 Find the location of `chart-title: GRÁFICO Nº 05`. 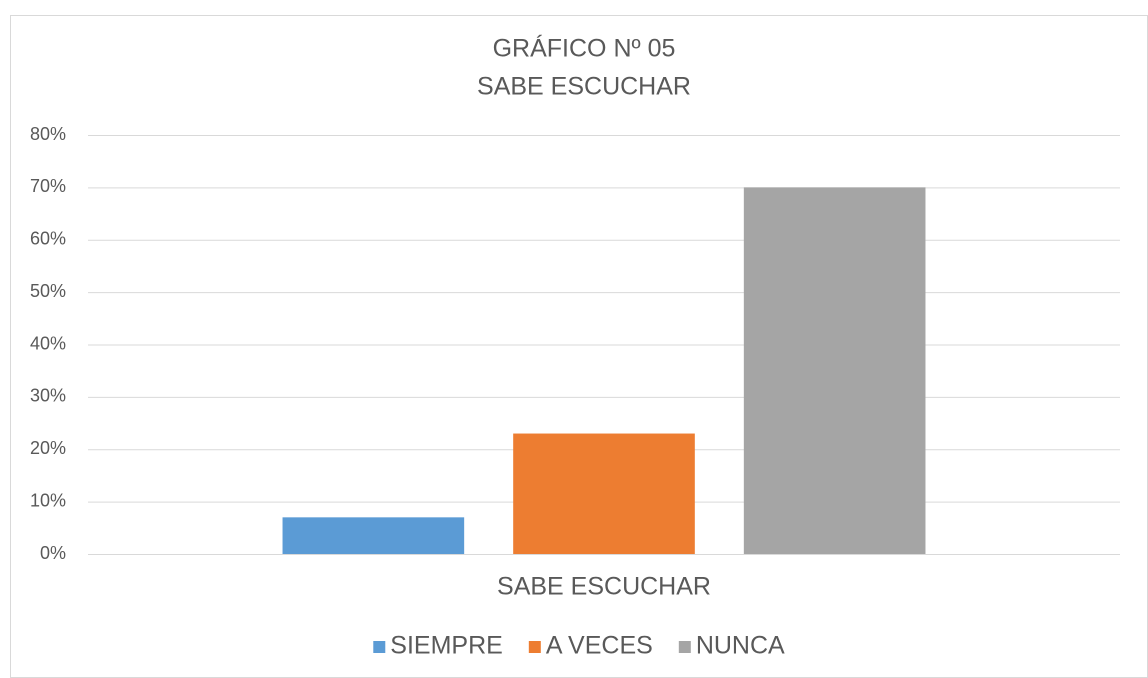

chart-title: GRÁFICO Nº 05 is located at coordinates (584, 48).